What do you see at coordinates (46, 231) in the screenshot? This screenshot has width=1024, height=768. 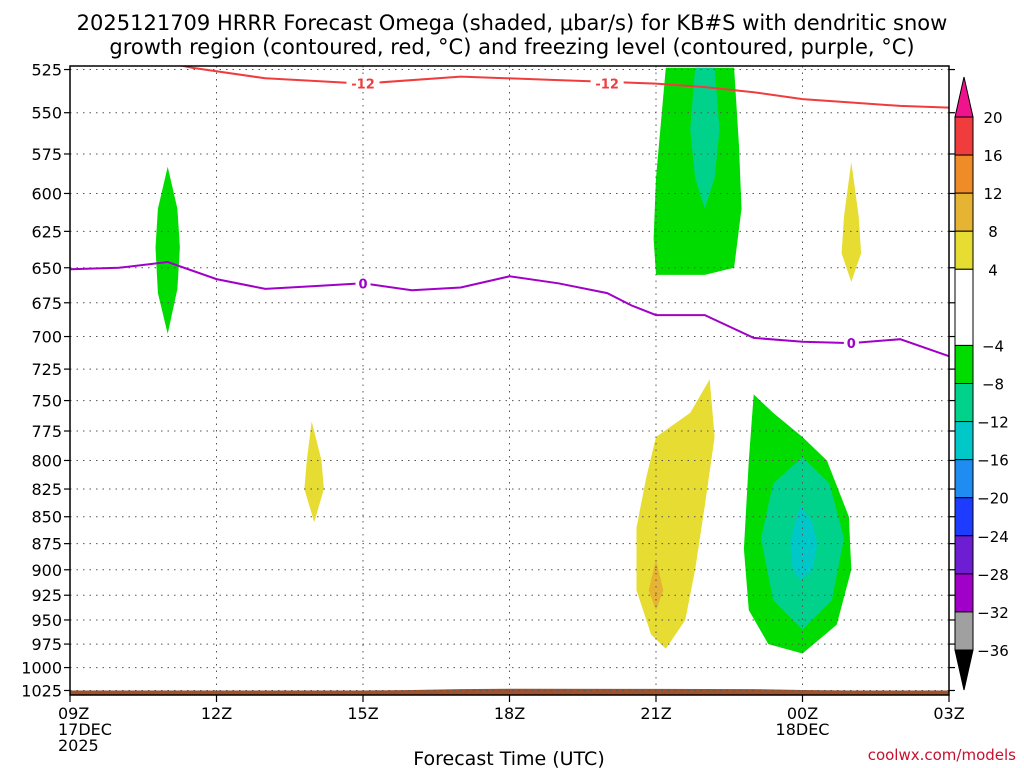 I see `y-tick-label-625: 625` at bounding box center [46, 231].